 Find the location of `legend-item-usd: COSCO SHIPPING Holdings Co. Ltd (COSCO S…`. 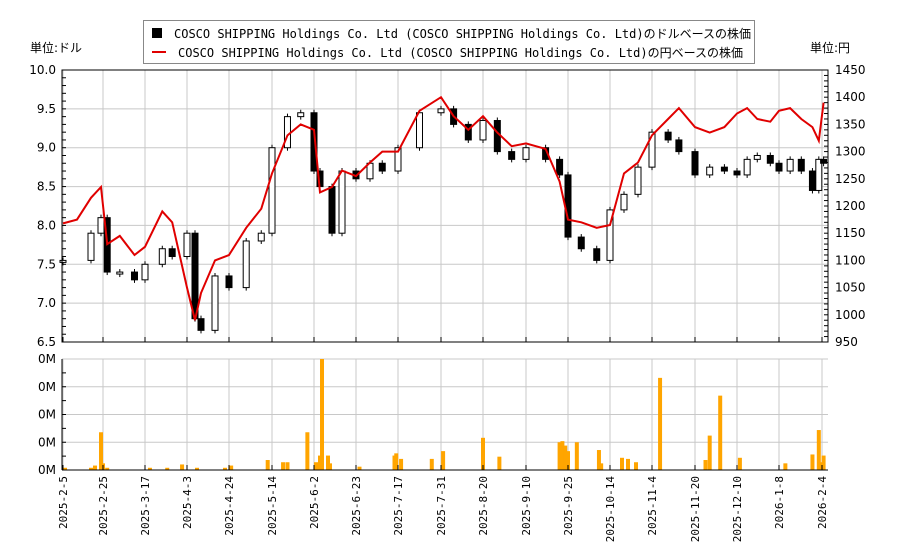

legend-item-usd: COSCO SHIPPING Holdings Co. Ltd (COSCO S… is located at coordinates (451, 33).